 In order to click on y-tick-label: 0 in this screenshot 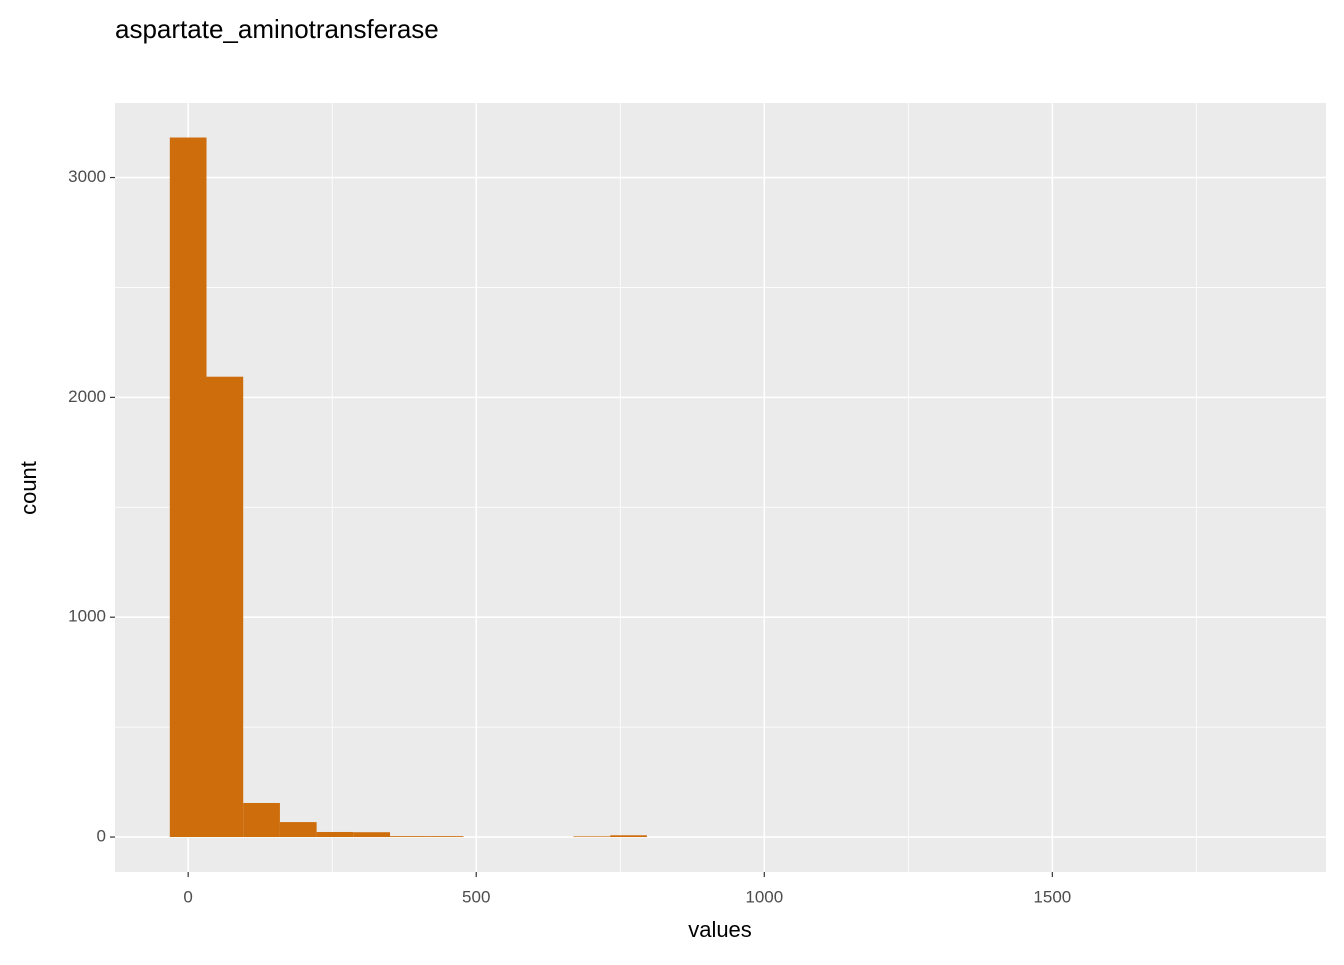, I will do `click(101, 836)`.